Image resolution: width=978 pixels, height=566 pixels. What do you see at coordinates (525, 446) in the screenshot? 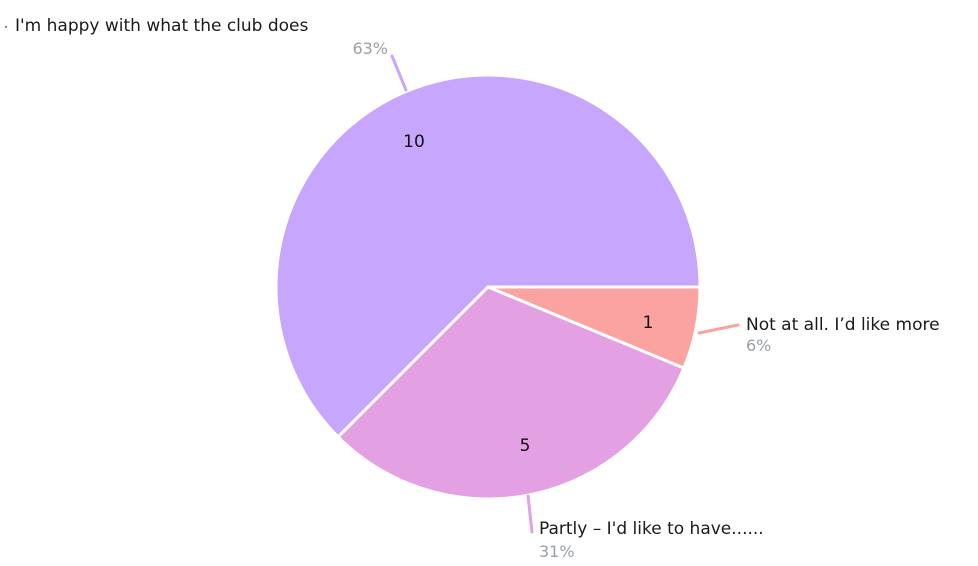
I see `value-label-partly: 5` at bounding box center [525, 446].